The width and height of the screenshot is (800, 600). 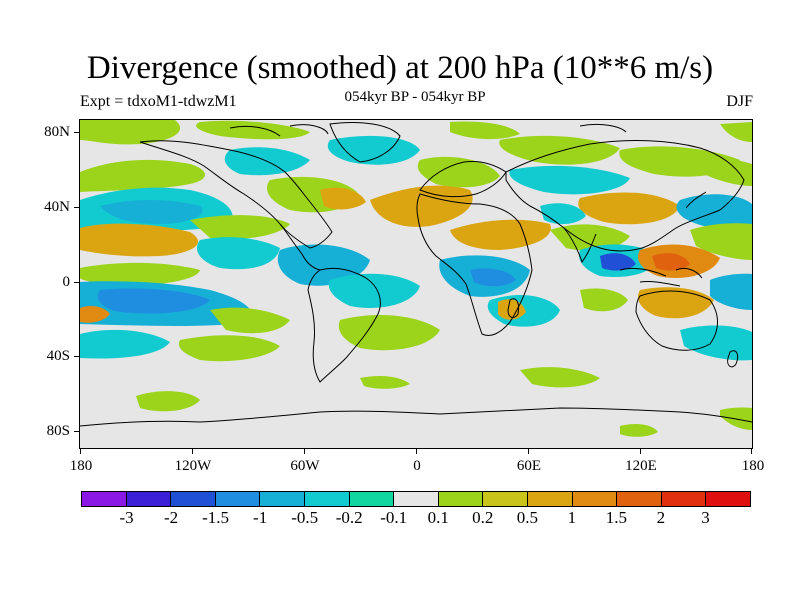 I want to click on colorbar-label: 1, so click(x=572, y=517).